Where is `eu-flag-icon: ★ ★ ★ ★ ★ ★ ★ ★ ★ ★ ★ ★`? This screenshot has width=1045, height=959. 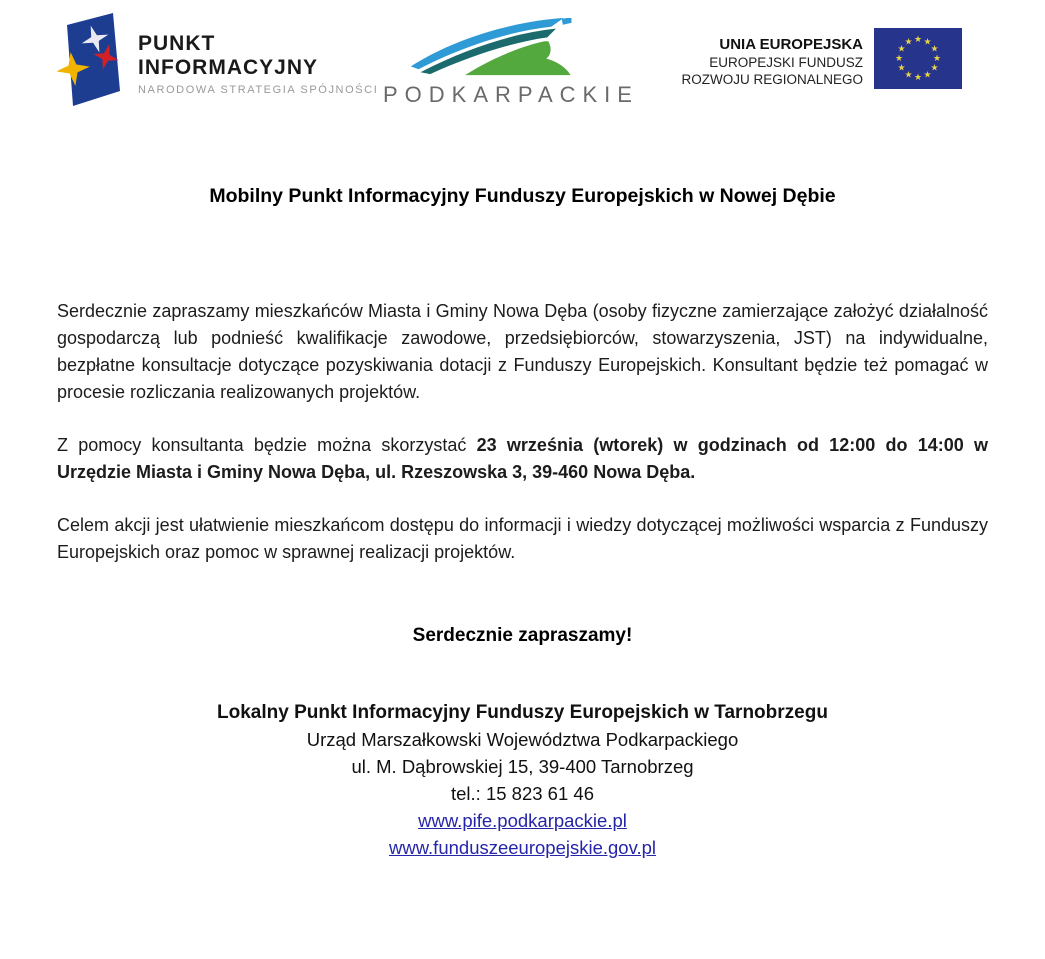
eu-flag-icon: ★ ★ ★ ★ ★ ★ ★ ★ ★ ★ ★ ★ is located at coordinates (918, 58).